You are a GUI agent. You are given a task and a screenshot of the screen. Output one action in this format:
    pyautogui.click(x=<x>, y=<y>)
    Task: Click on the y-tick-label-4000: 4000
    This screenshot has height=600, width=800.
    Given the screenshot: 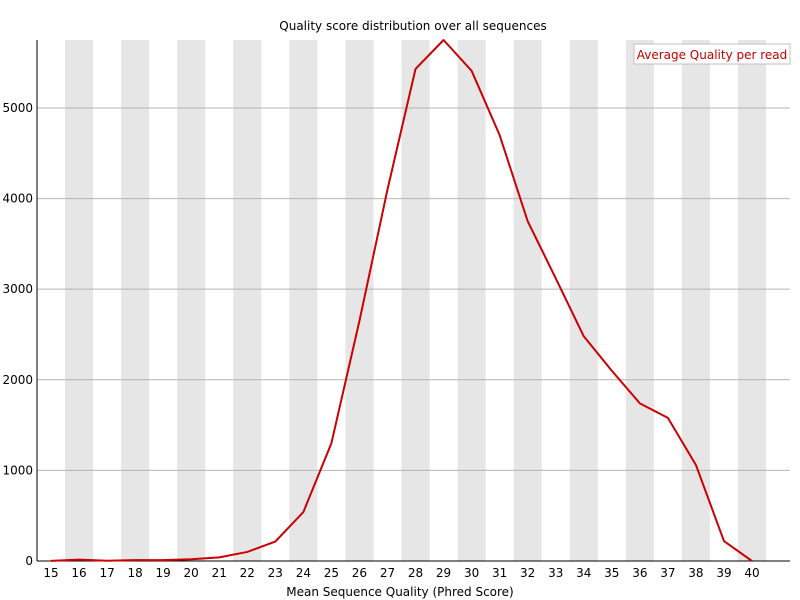 What is the action you would take?
    pyautogui.click(x=17, y=199)
    